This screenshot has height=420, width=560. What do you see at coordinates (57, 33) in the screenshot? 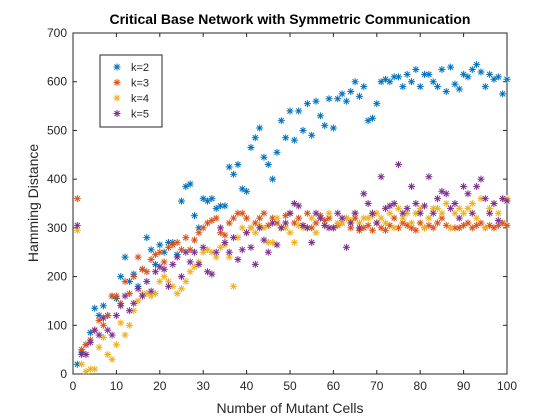
I see `y-tick-label: 700` at bounding box center [57, 33].